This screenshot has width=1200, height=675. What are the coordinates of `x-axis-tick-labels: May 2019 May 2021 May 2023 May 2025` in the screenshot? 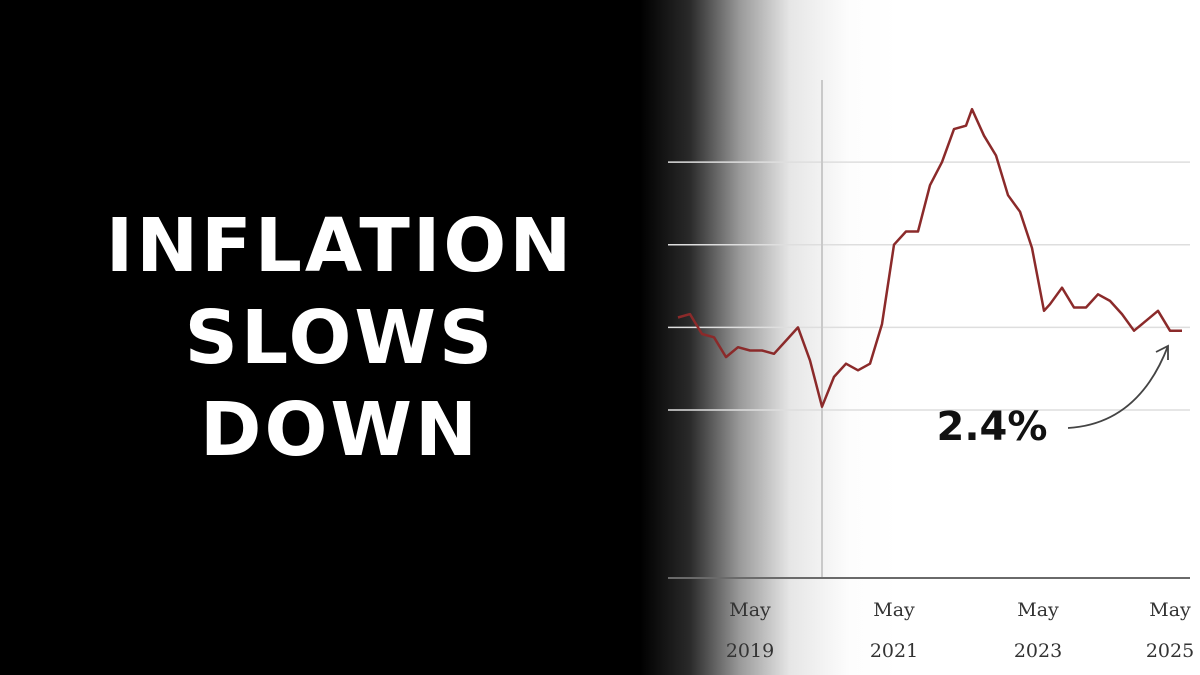 It's located at (960, 630).